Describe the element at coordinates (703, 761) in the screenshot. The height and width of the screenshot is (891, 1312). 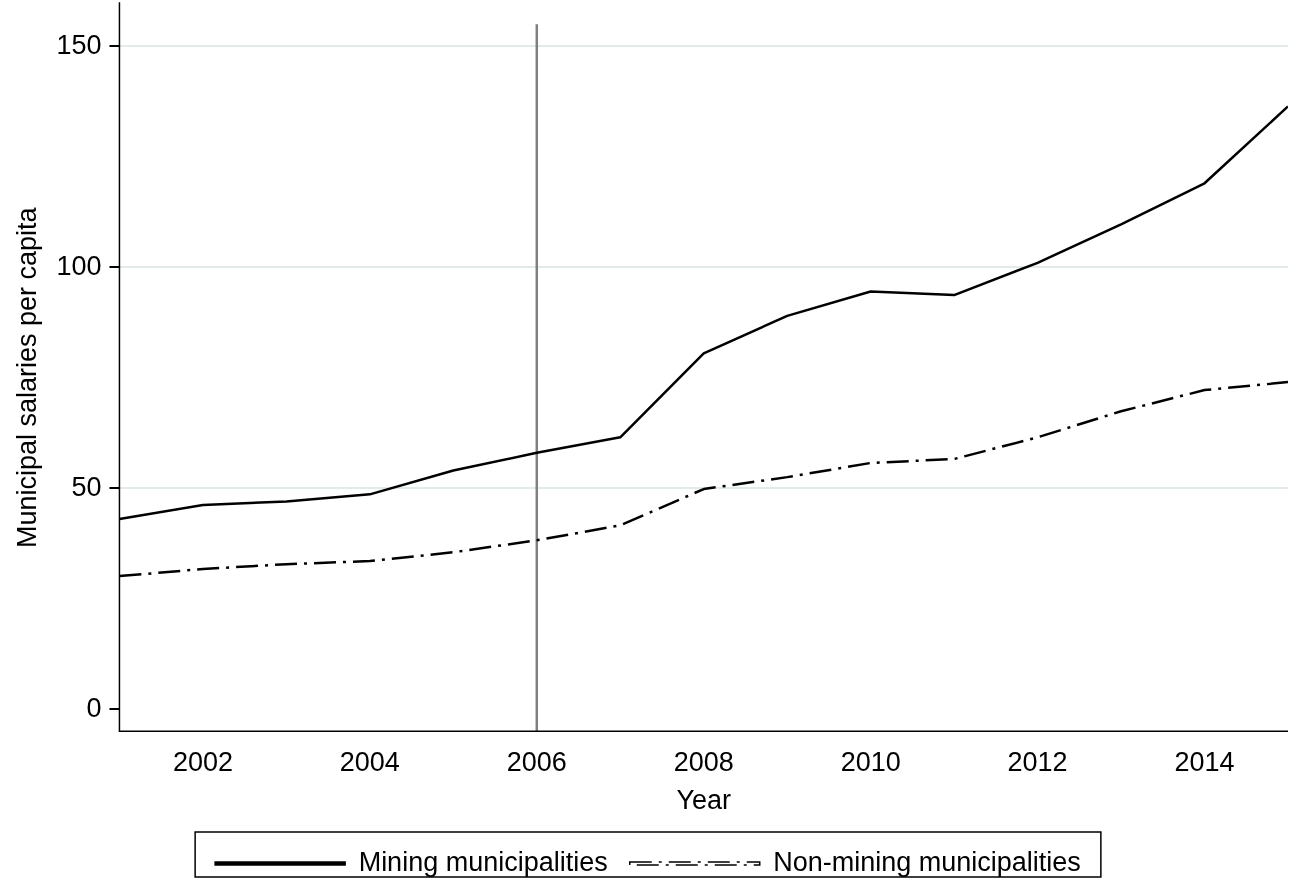
I see `x-tick-label: 2008` at that location.